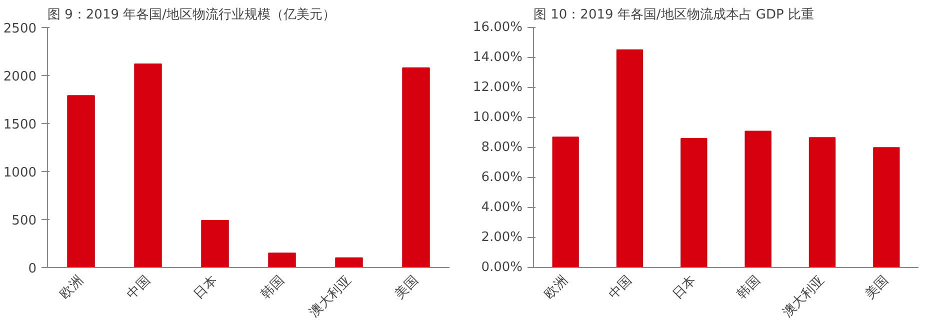 This screenshot has width=938, height=328. What do you see at coordinates (502, 207) in the screenshot?
I see `y-tick-label: 4.00%` at bounding box center [502, 207].